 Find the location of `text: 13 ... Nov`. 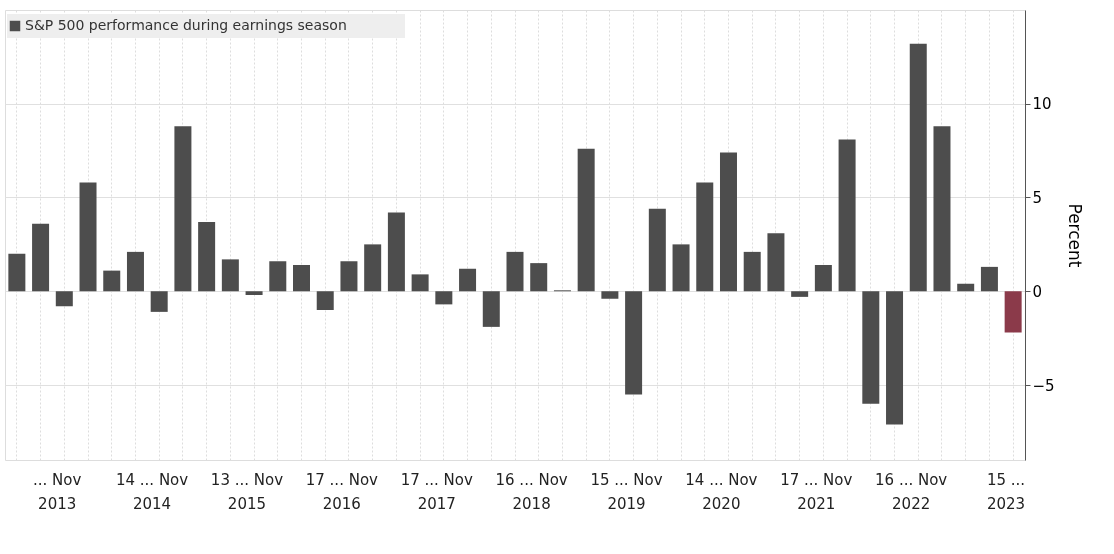

text: 13 ... Nov is located at coordinates (247, 480).